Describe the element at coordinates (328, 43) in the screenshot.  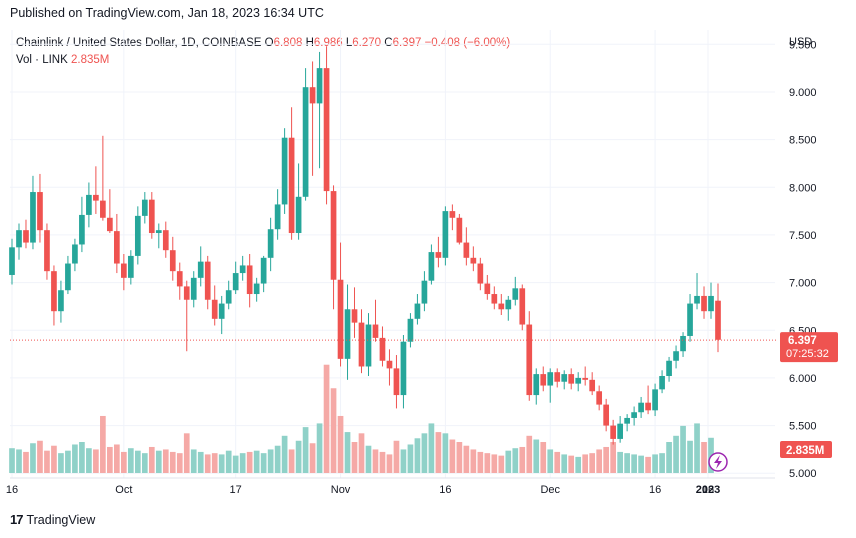
I see `legend-high-value: 6.986` at that location.